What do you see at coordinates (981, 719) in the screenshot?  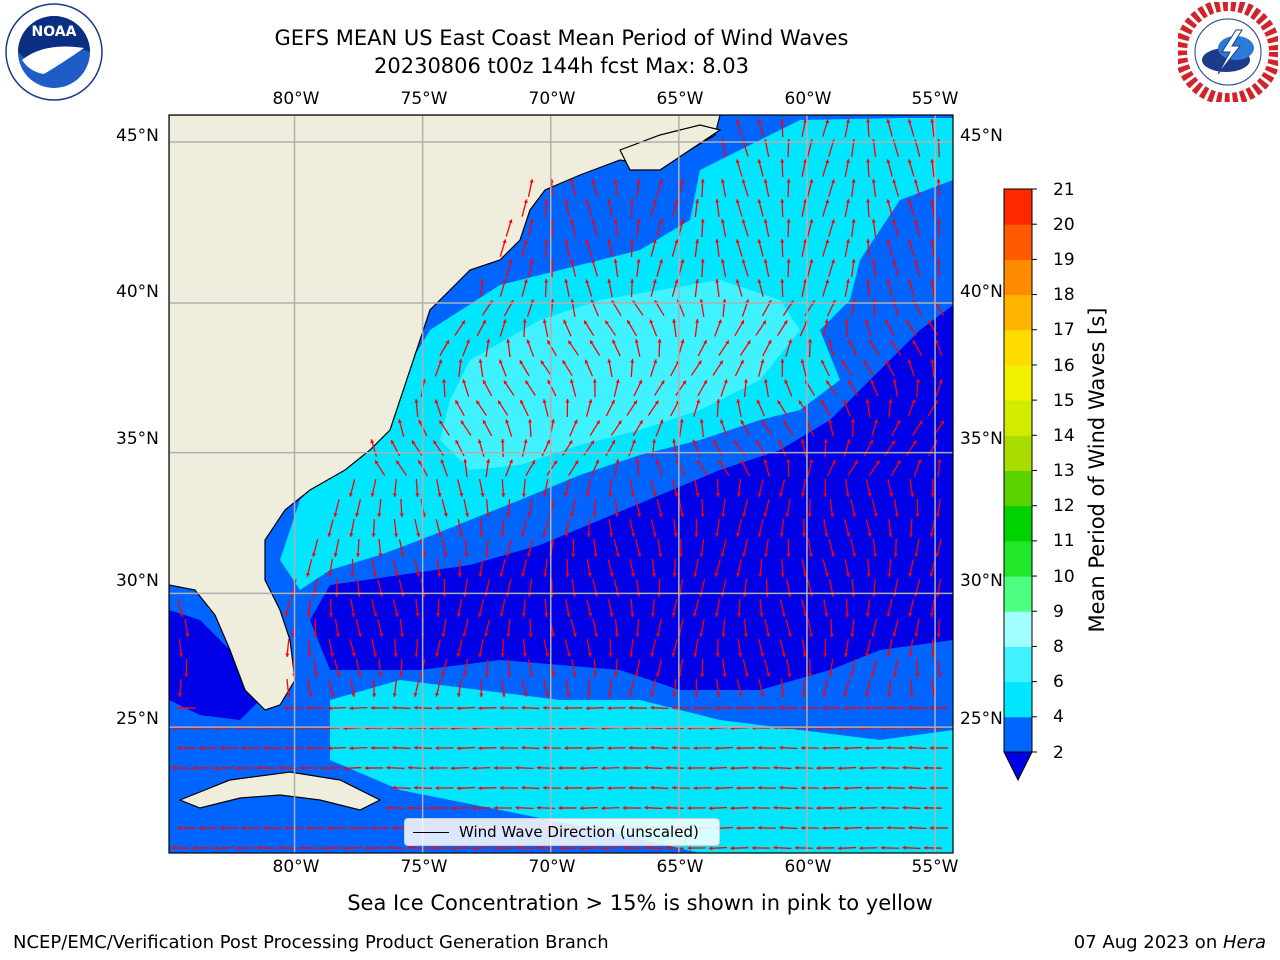 I see `lat-label-right: 25°N` at bounding box center [981, 719].